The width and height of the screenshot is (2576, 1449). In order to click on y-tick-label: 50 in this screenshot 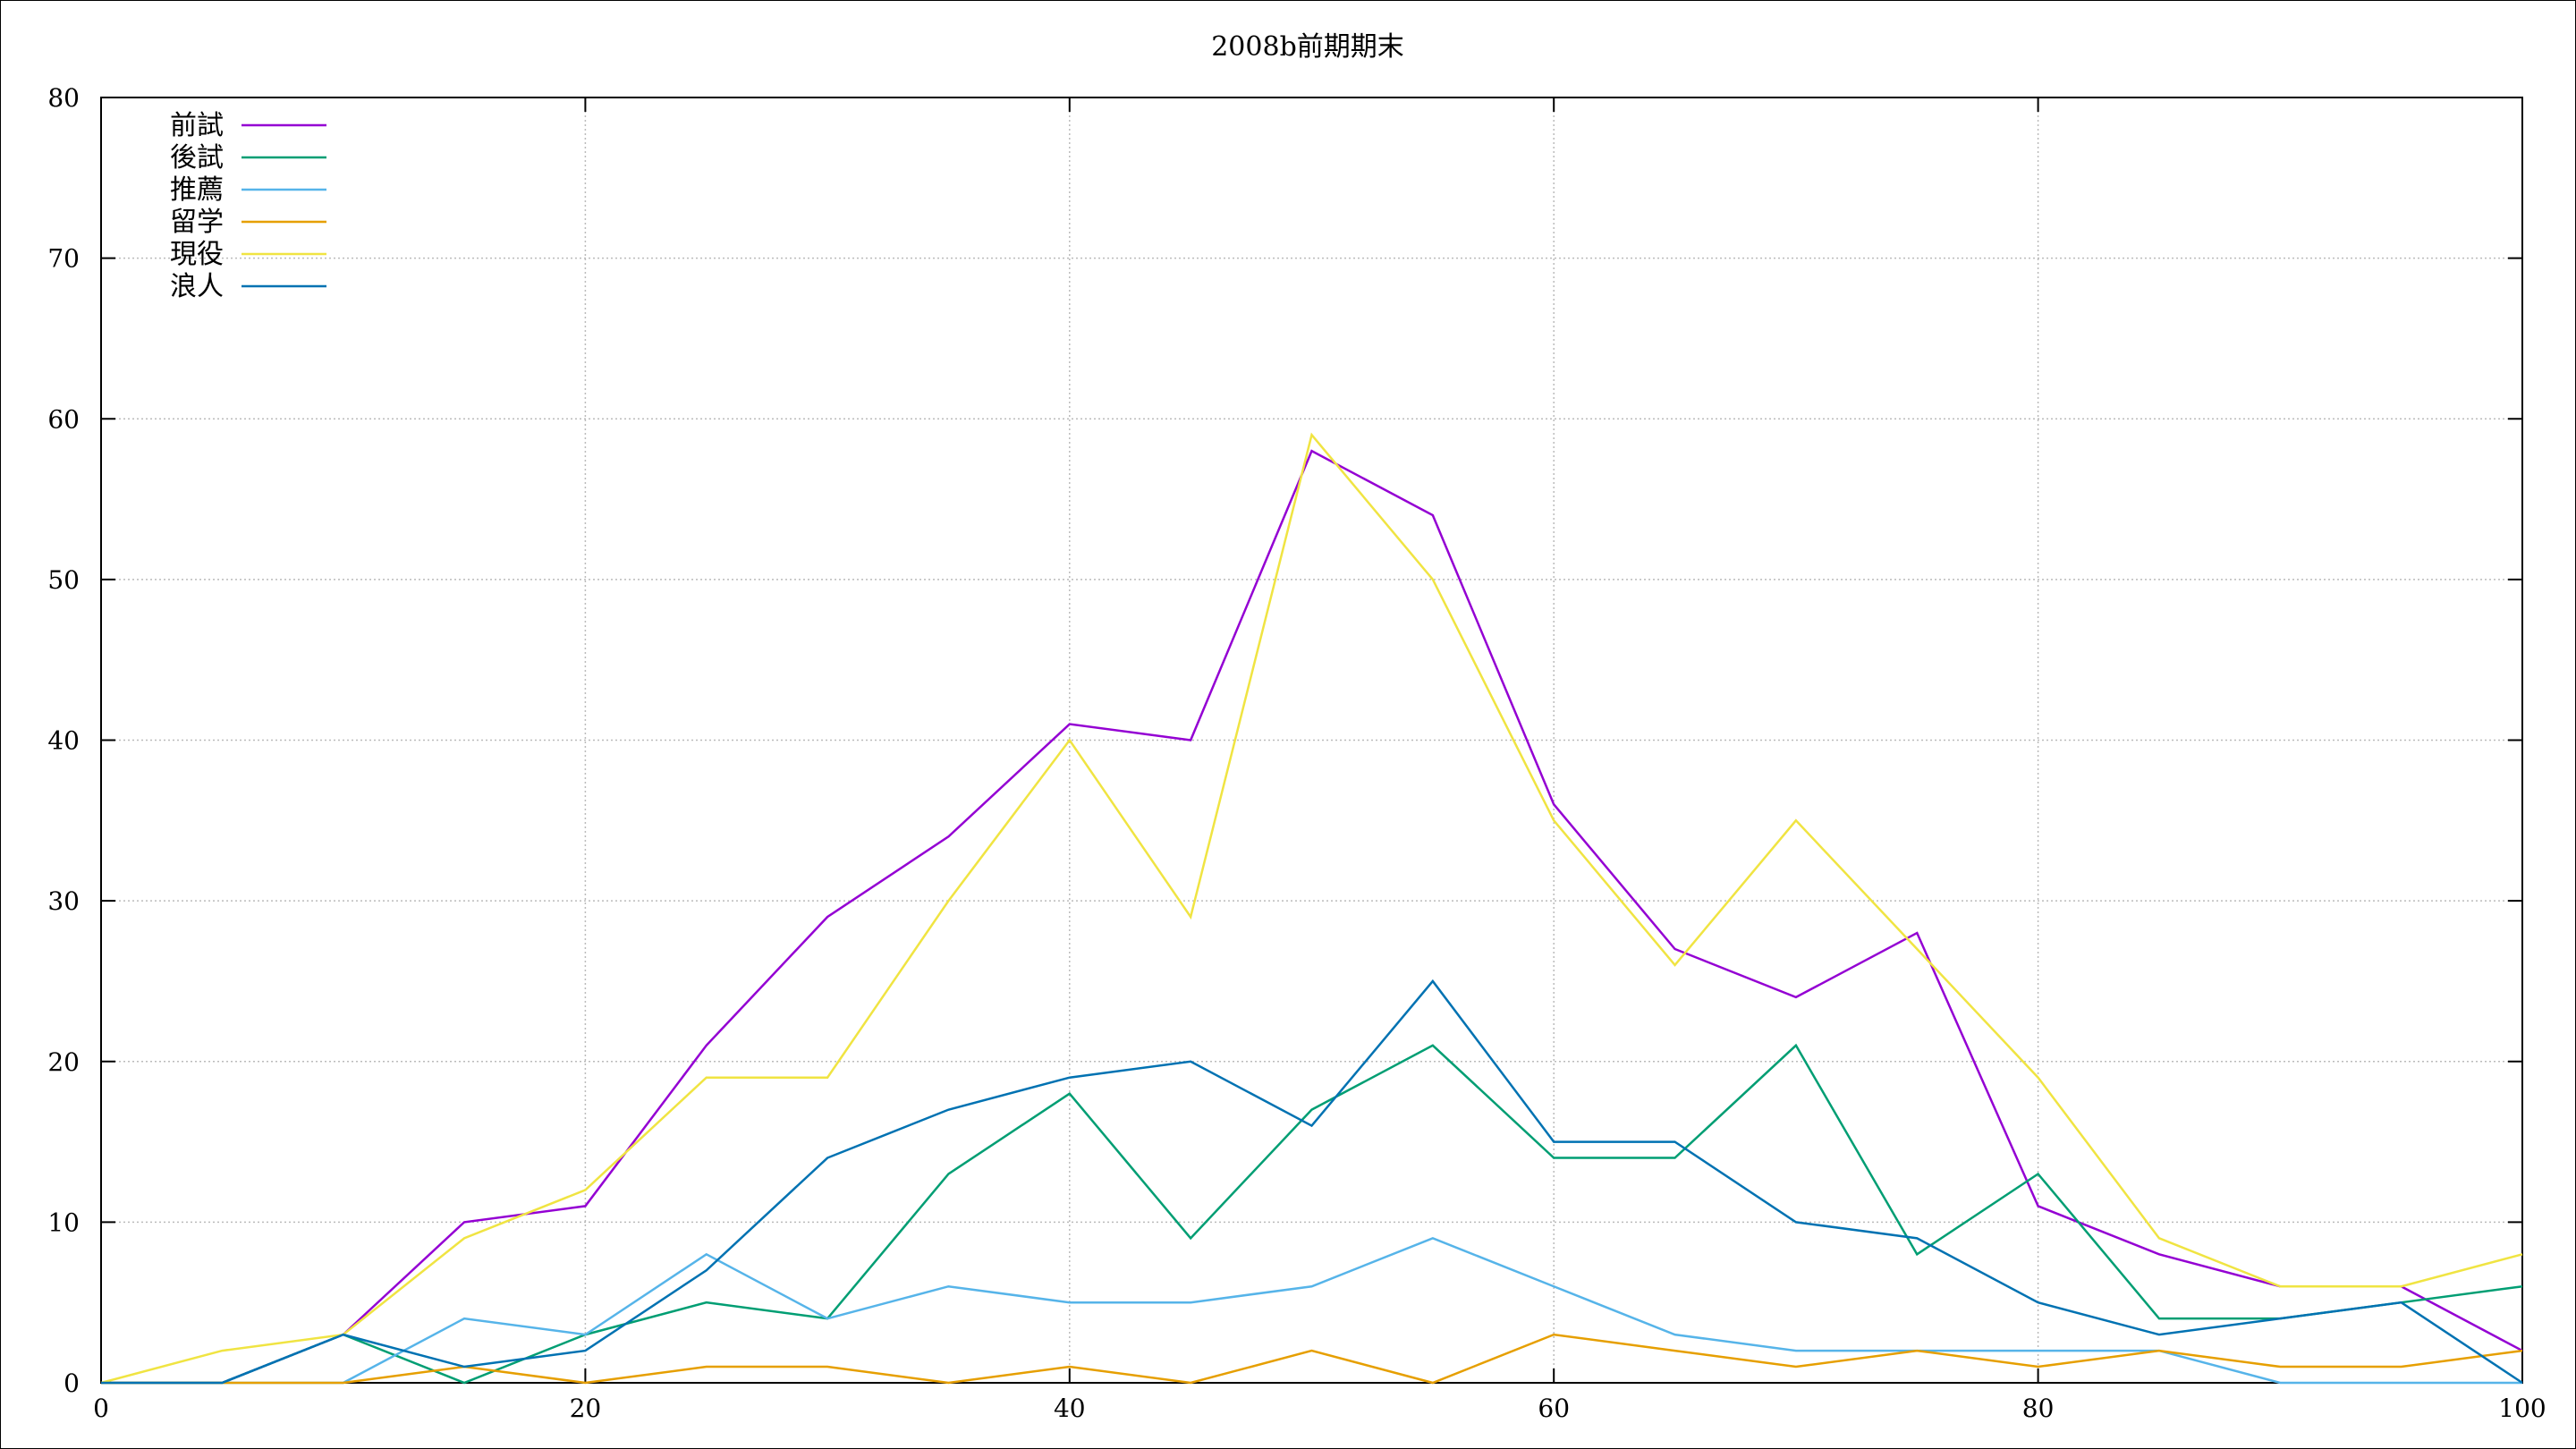, I will do `click(63, 580)`.